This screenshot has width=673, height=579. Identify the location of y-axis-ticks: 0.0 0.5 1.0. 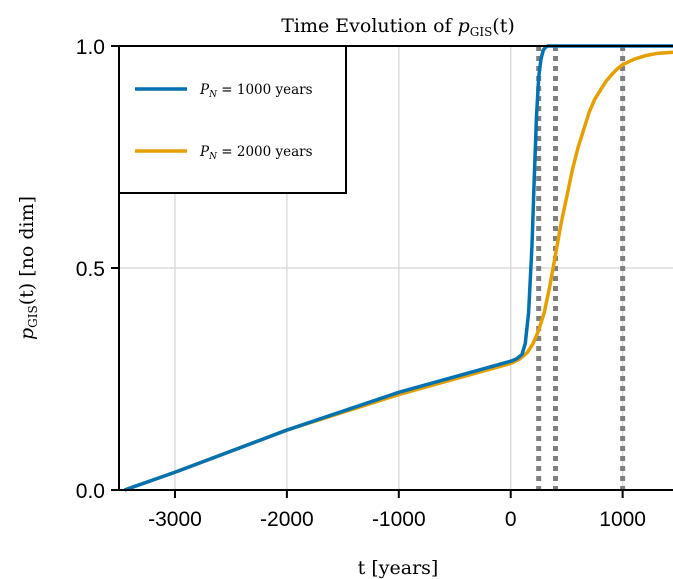
(97, 269).